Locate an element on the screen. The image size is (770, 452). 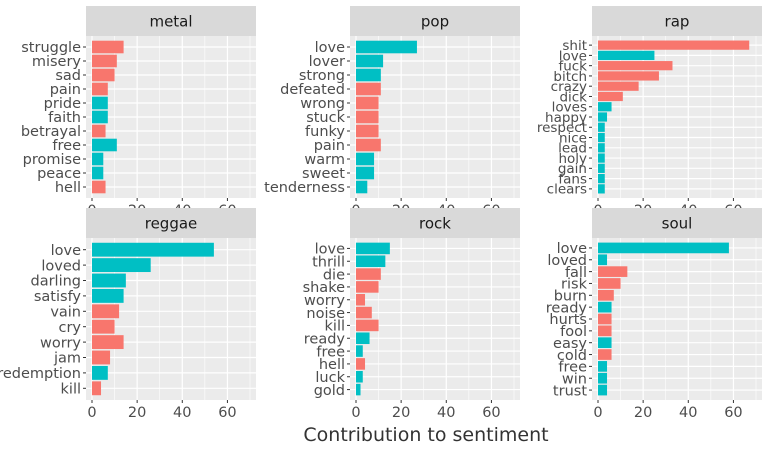
bar-risk is located at coordinates (609, 283).